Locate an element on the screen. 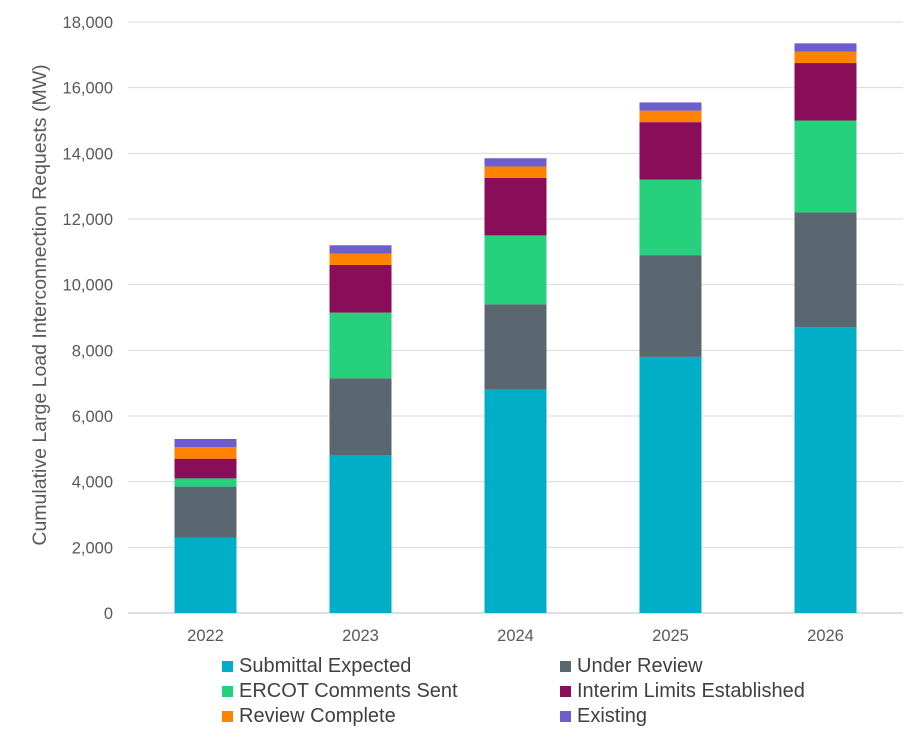  x-tick-label: 2024 is located at coordinates (515, 636).